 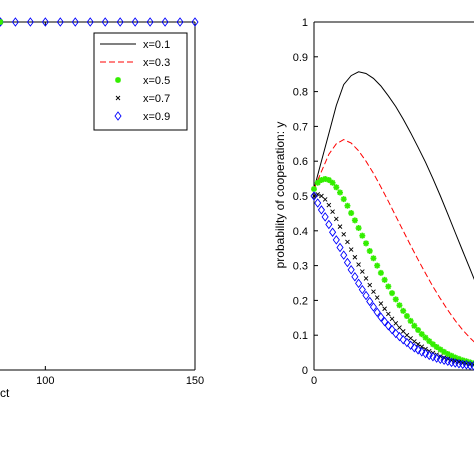 I want to click on left-series-x-0-5-point, so click(x=2, y=22).